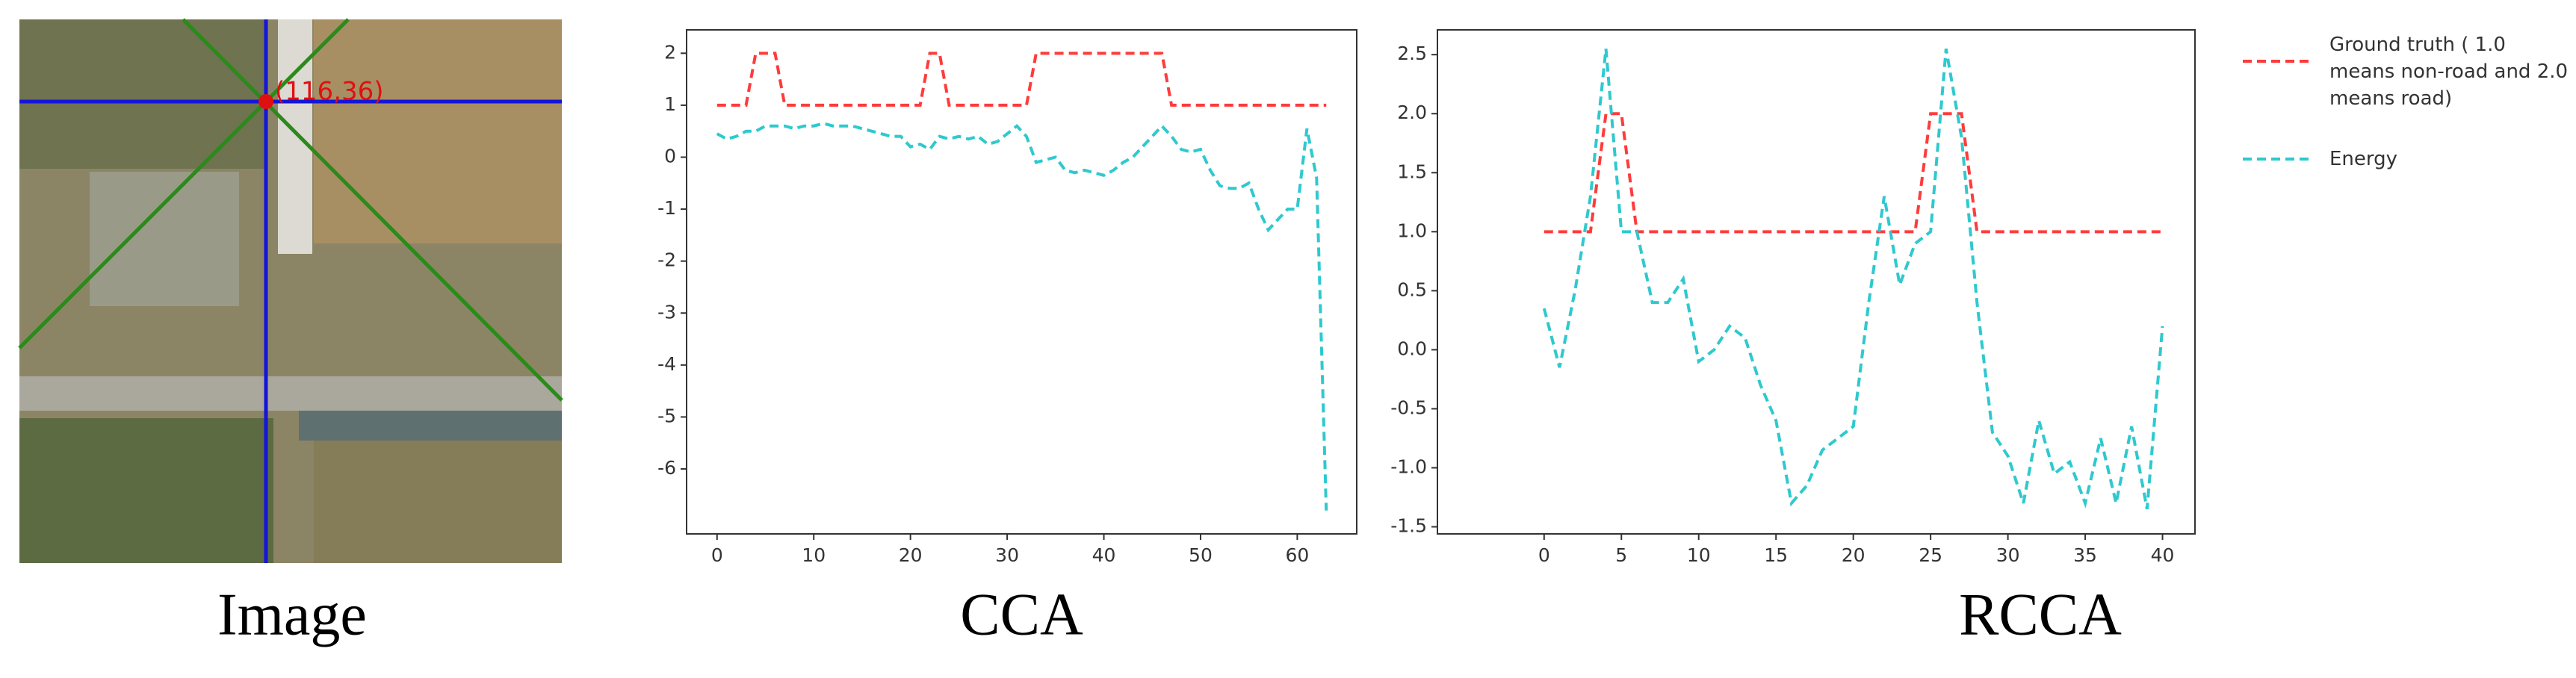 This screenshot has width=2576, height=678. I want to click on y-tick-label: -4, so click(666, 364).